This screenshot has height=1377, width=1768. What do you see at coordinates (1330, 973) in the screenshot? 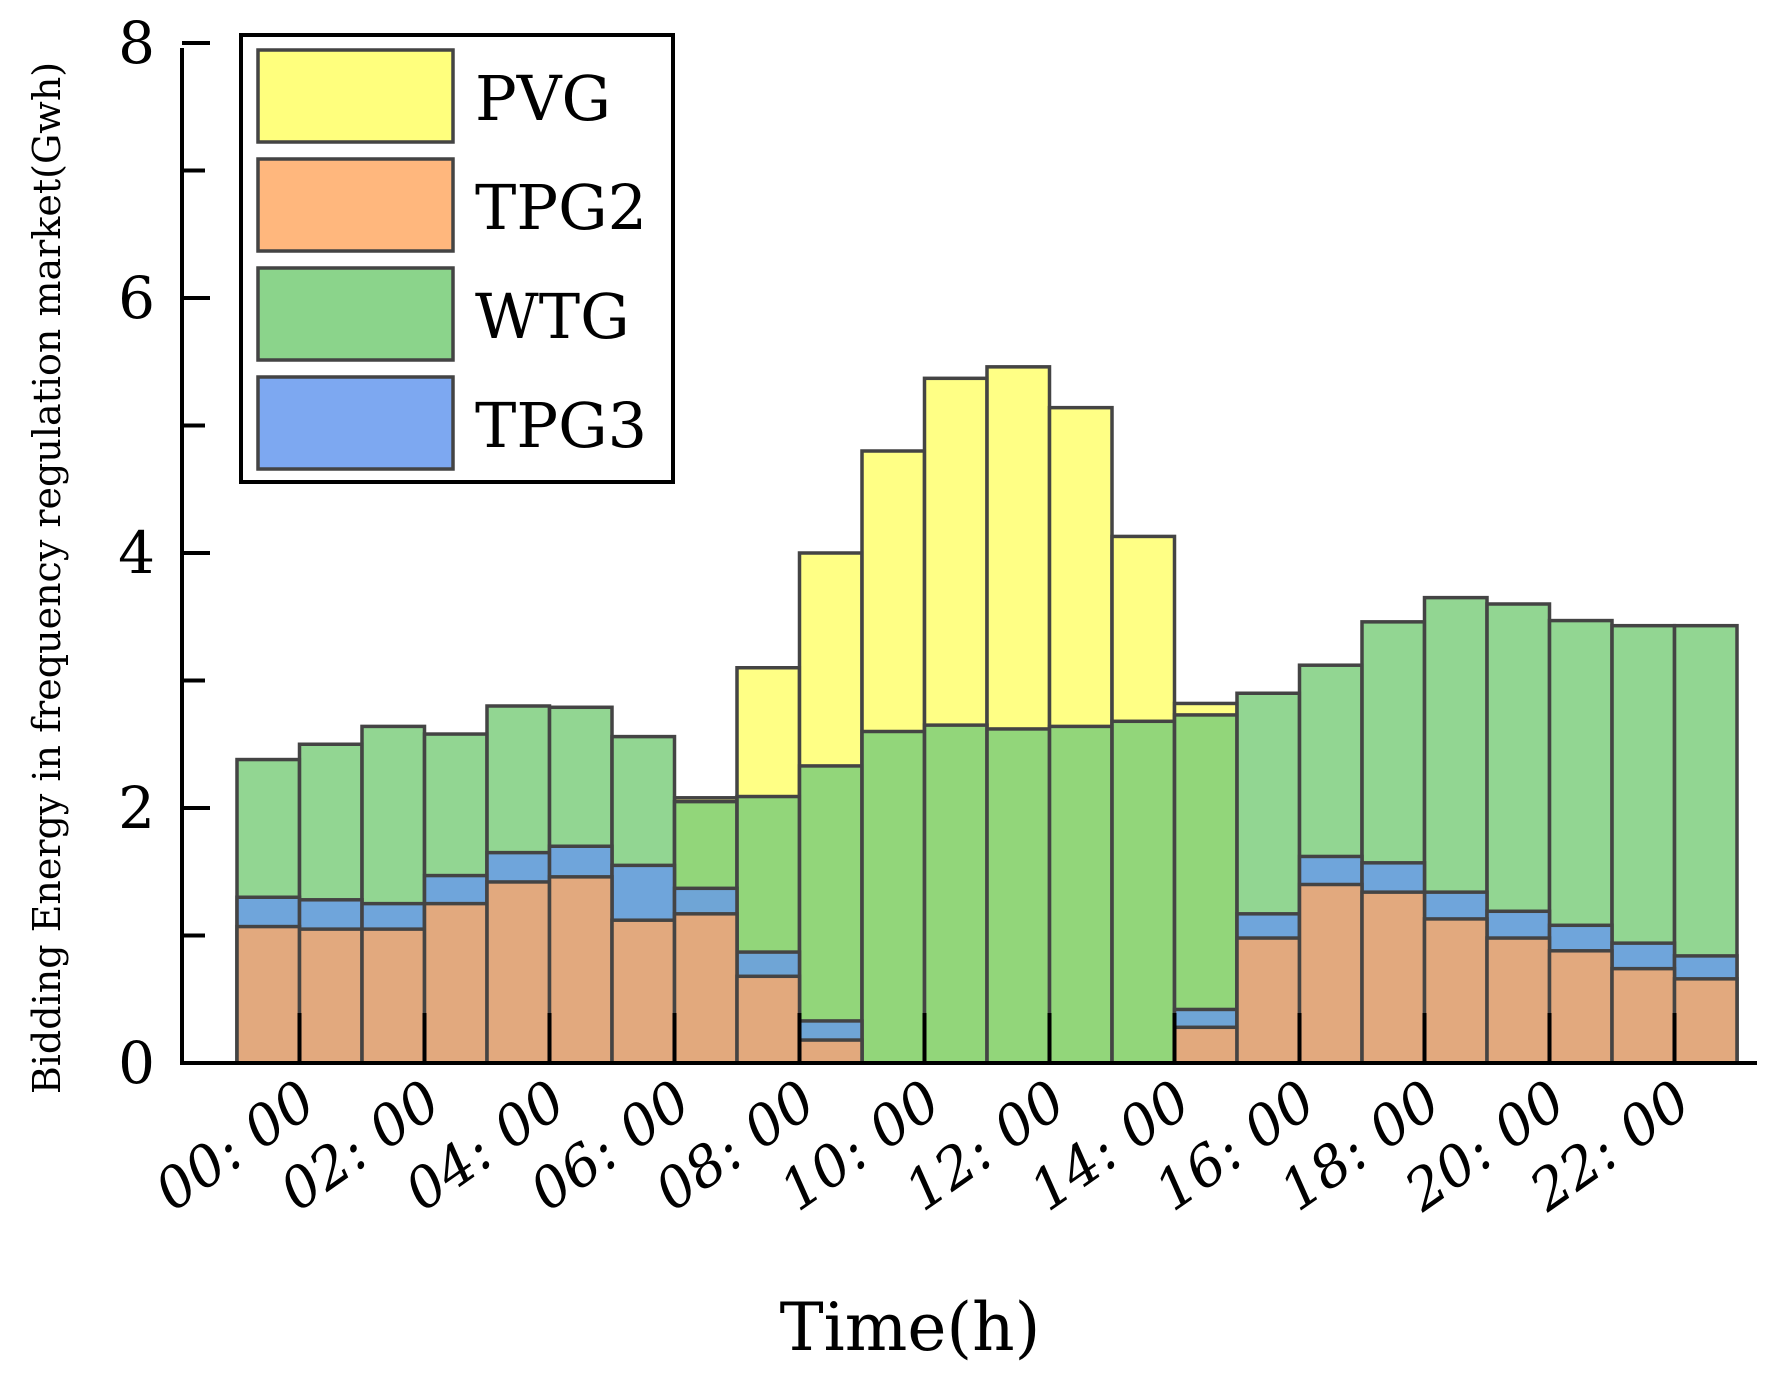
I see `bar-tpg2-h17` at bounding box center [1330, 973].